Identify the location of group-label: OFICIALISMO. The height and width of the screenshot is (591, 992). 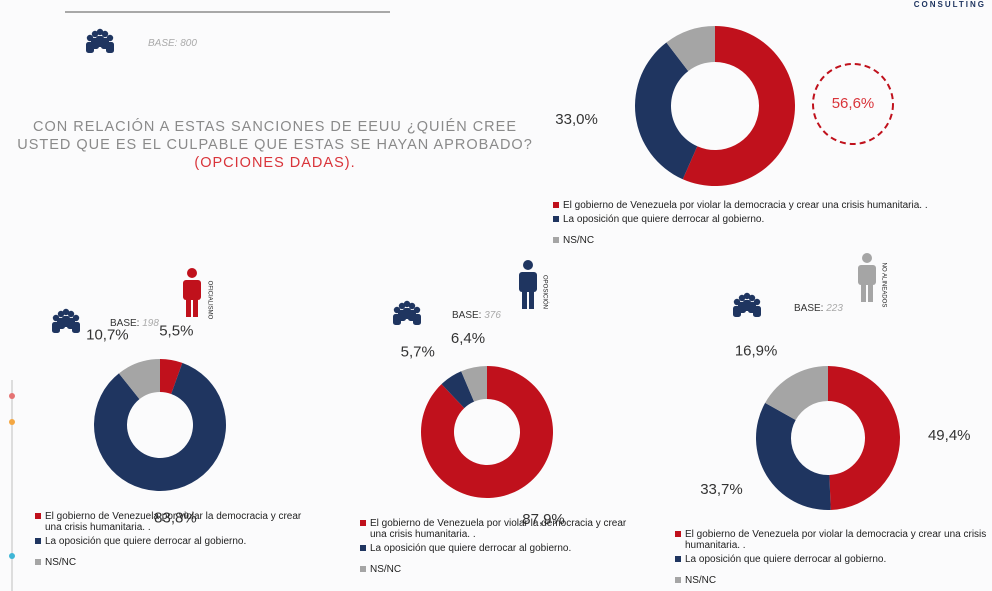
(209, 300).